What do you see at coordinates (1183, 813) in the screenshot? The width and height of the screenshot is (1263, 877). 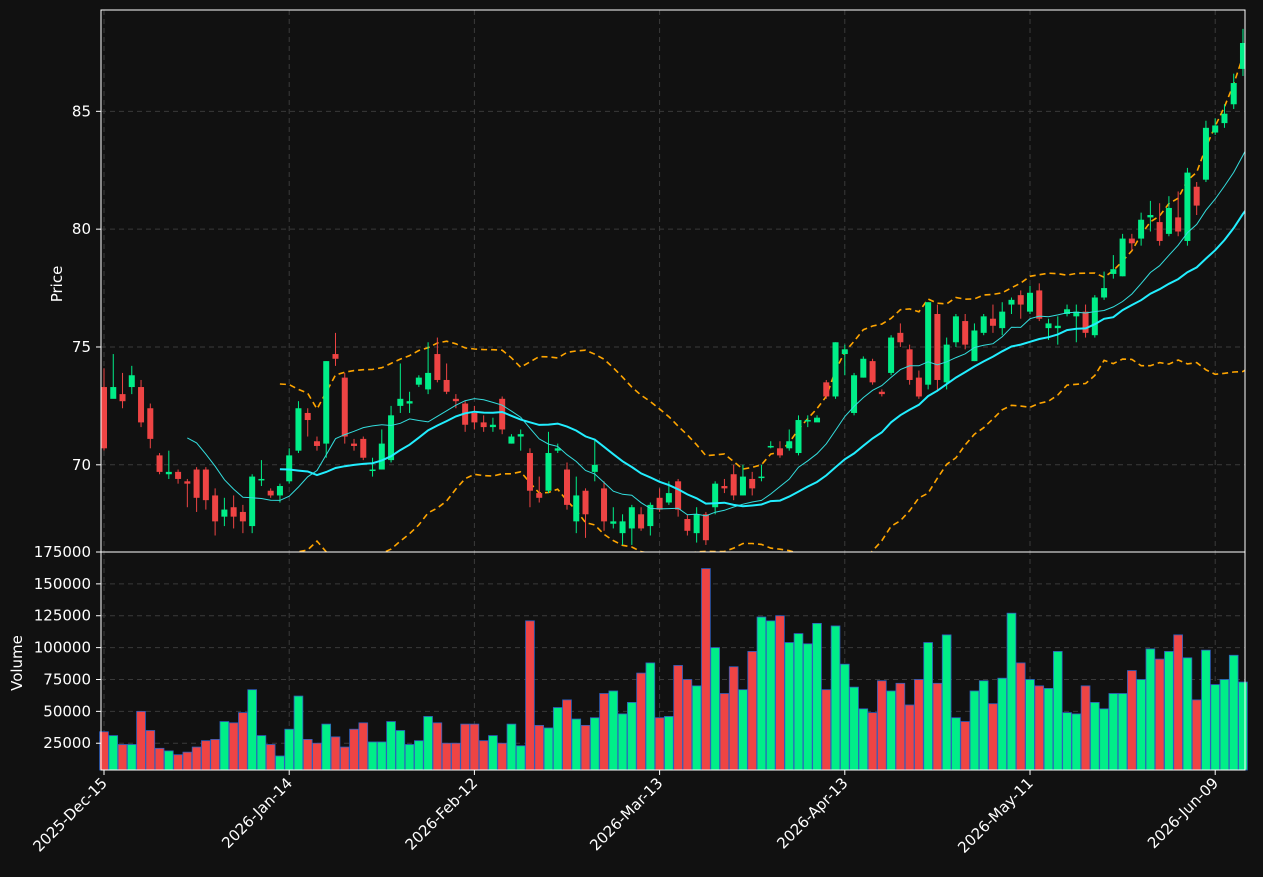 I see `x-tick-label: 2026-Jun-09` at bounding box center [1183, 813].